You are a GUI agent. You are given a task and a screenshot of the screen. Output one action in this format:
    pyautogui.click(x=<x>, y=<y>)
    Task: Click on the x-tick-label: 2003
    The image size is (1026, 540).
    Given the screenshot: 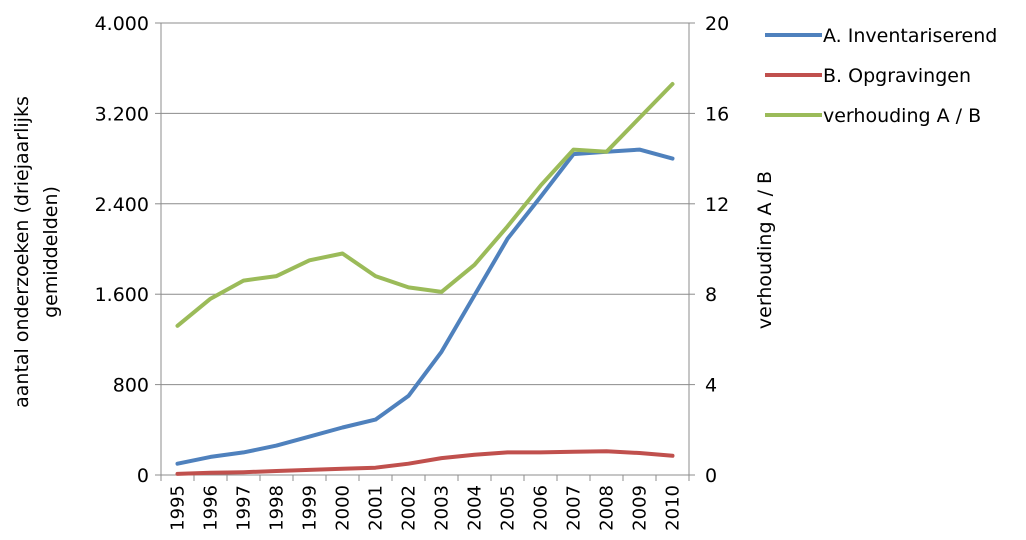 What is the action you would take?
    pyautogui.click(x=442, y=508)
    